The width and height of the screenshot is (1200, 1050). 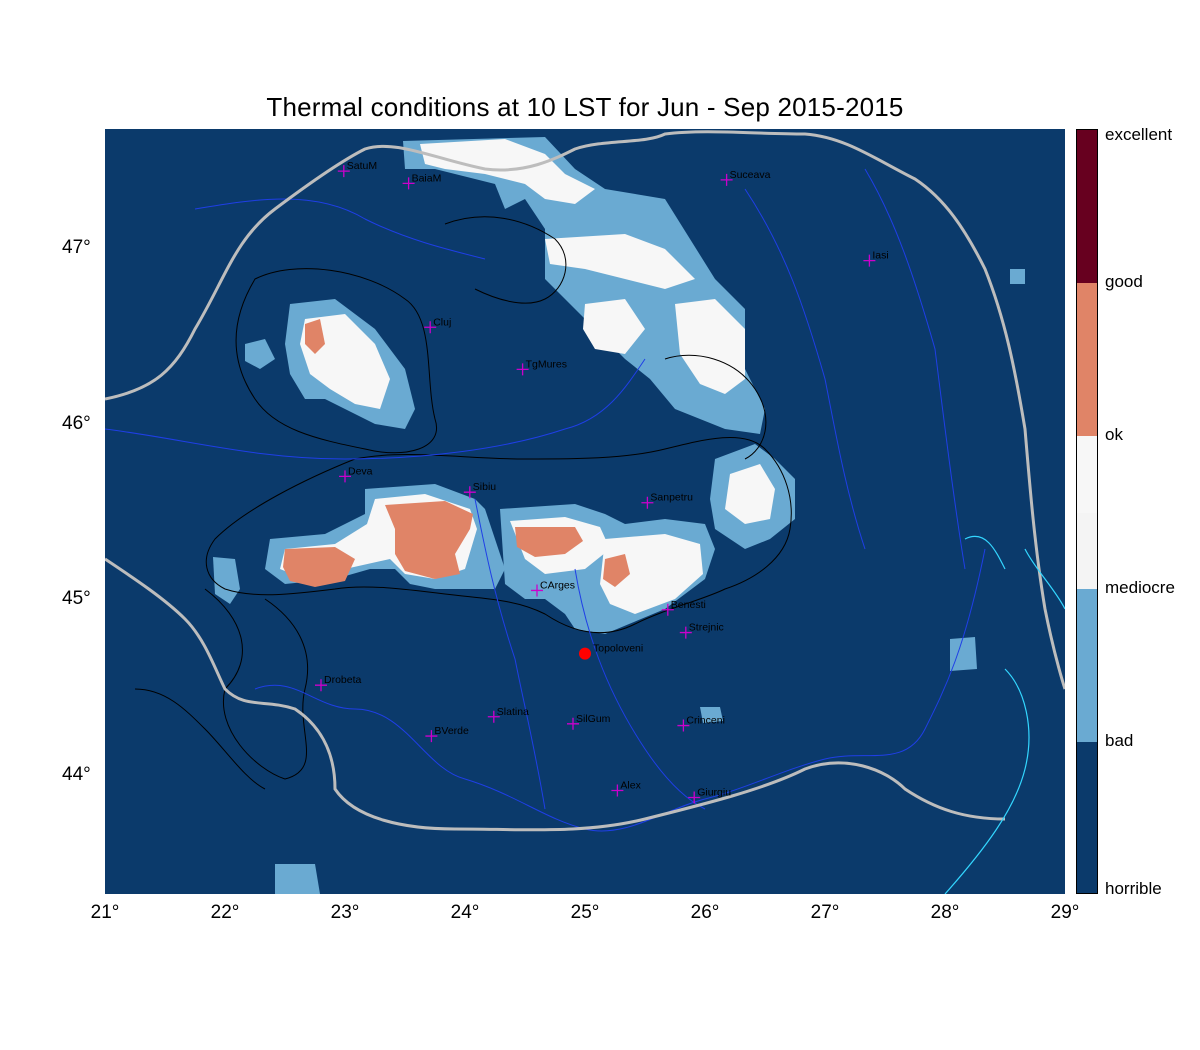 I want to click on colorbar-segment-ok, so click(x=1087, y=474).